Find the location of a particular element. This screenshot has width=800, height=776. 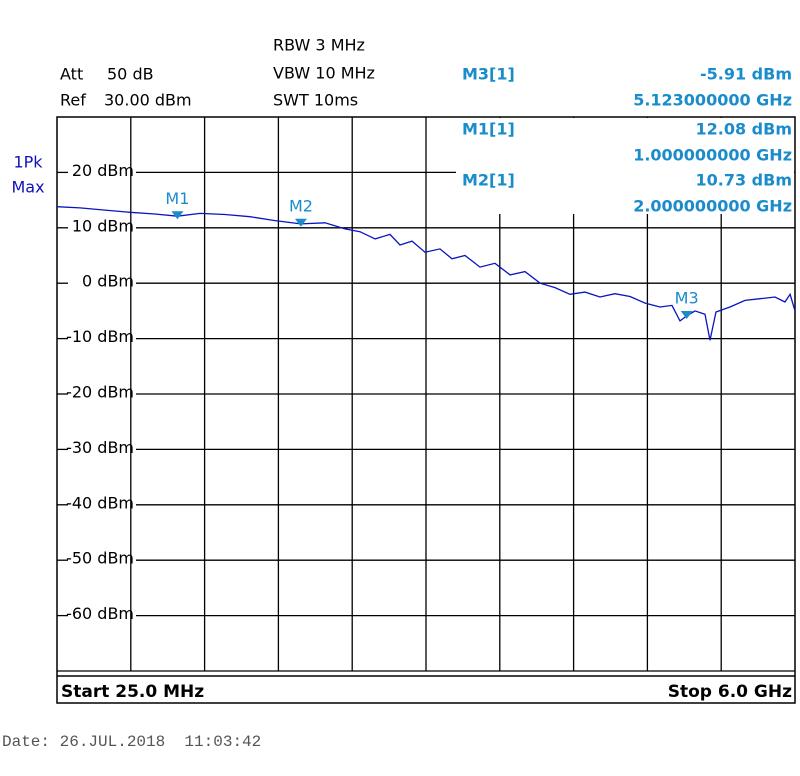

marker-value: 10.73 dBm is located at coordinates (744, 180).